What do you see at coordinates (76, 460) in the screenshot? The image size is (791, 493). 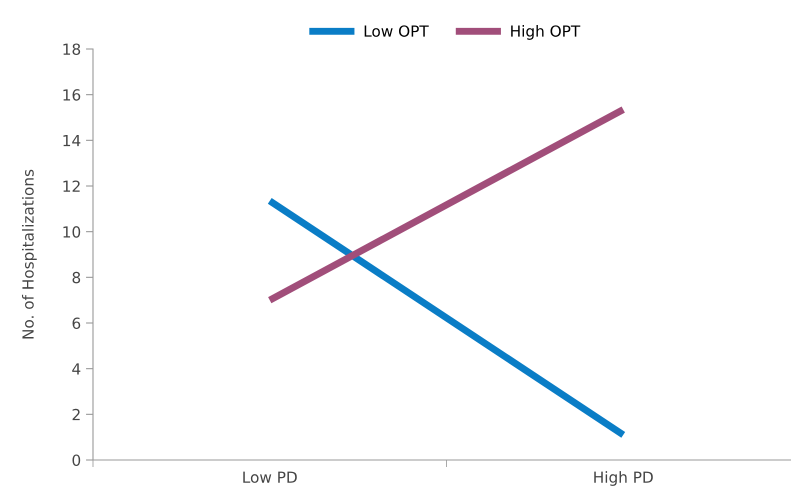 I see `y-tick-label: 0` at bounding box center [76, 460].